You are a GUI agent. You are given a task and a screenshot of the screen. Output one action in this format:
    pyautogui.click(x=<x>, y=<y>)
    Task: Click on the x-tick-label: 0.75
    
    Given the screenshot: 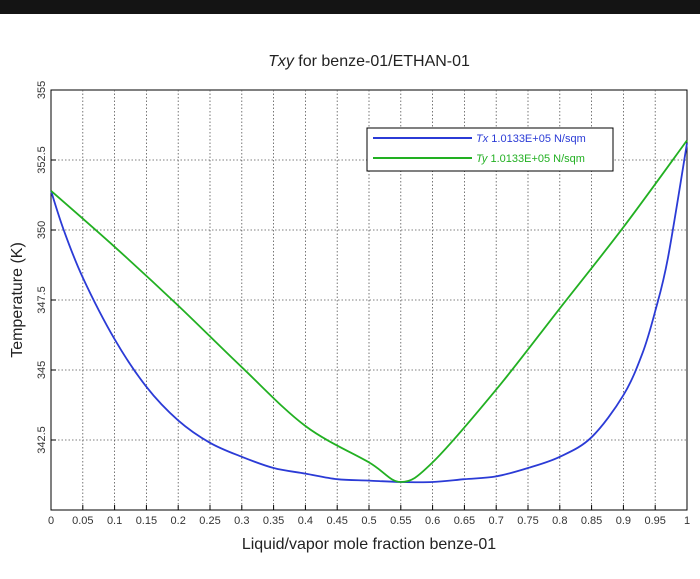 What is the action you would take?
    pyautogui.click(x=527, y=521)
    